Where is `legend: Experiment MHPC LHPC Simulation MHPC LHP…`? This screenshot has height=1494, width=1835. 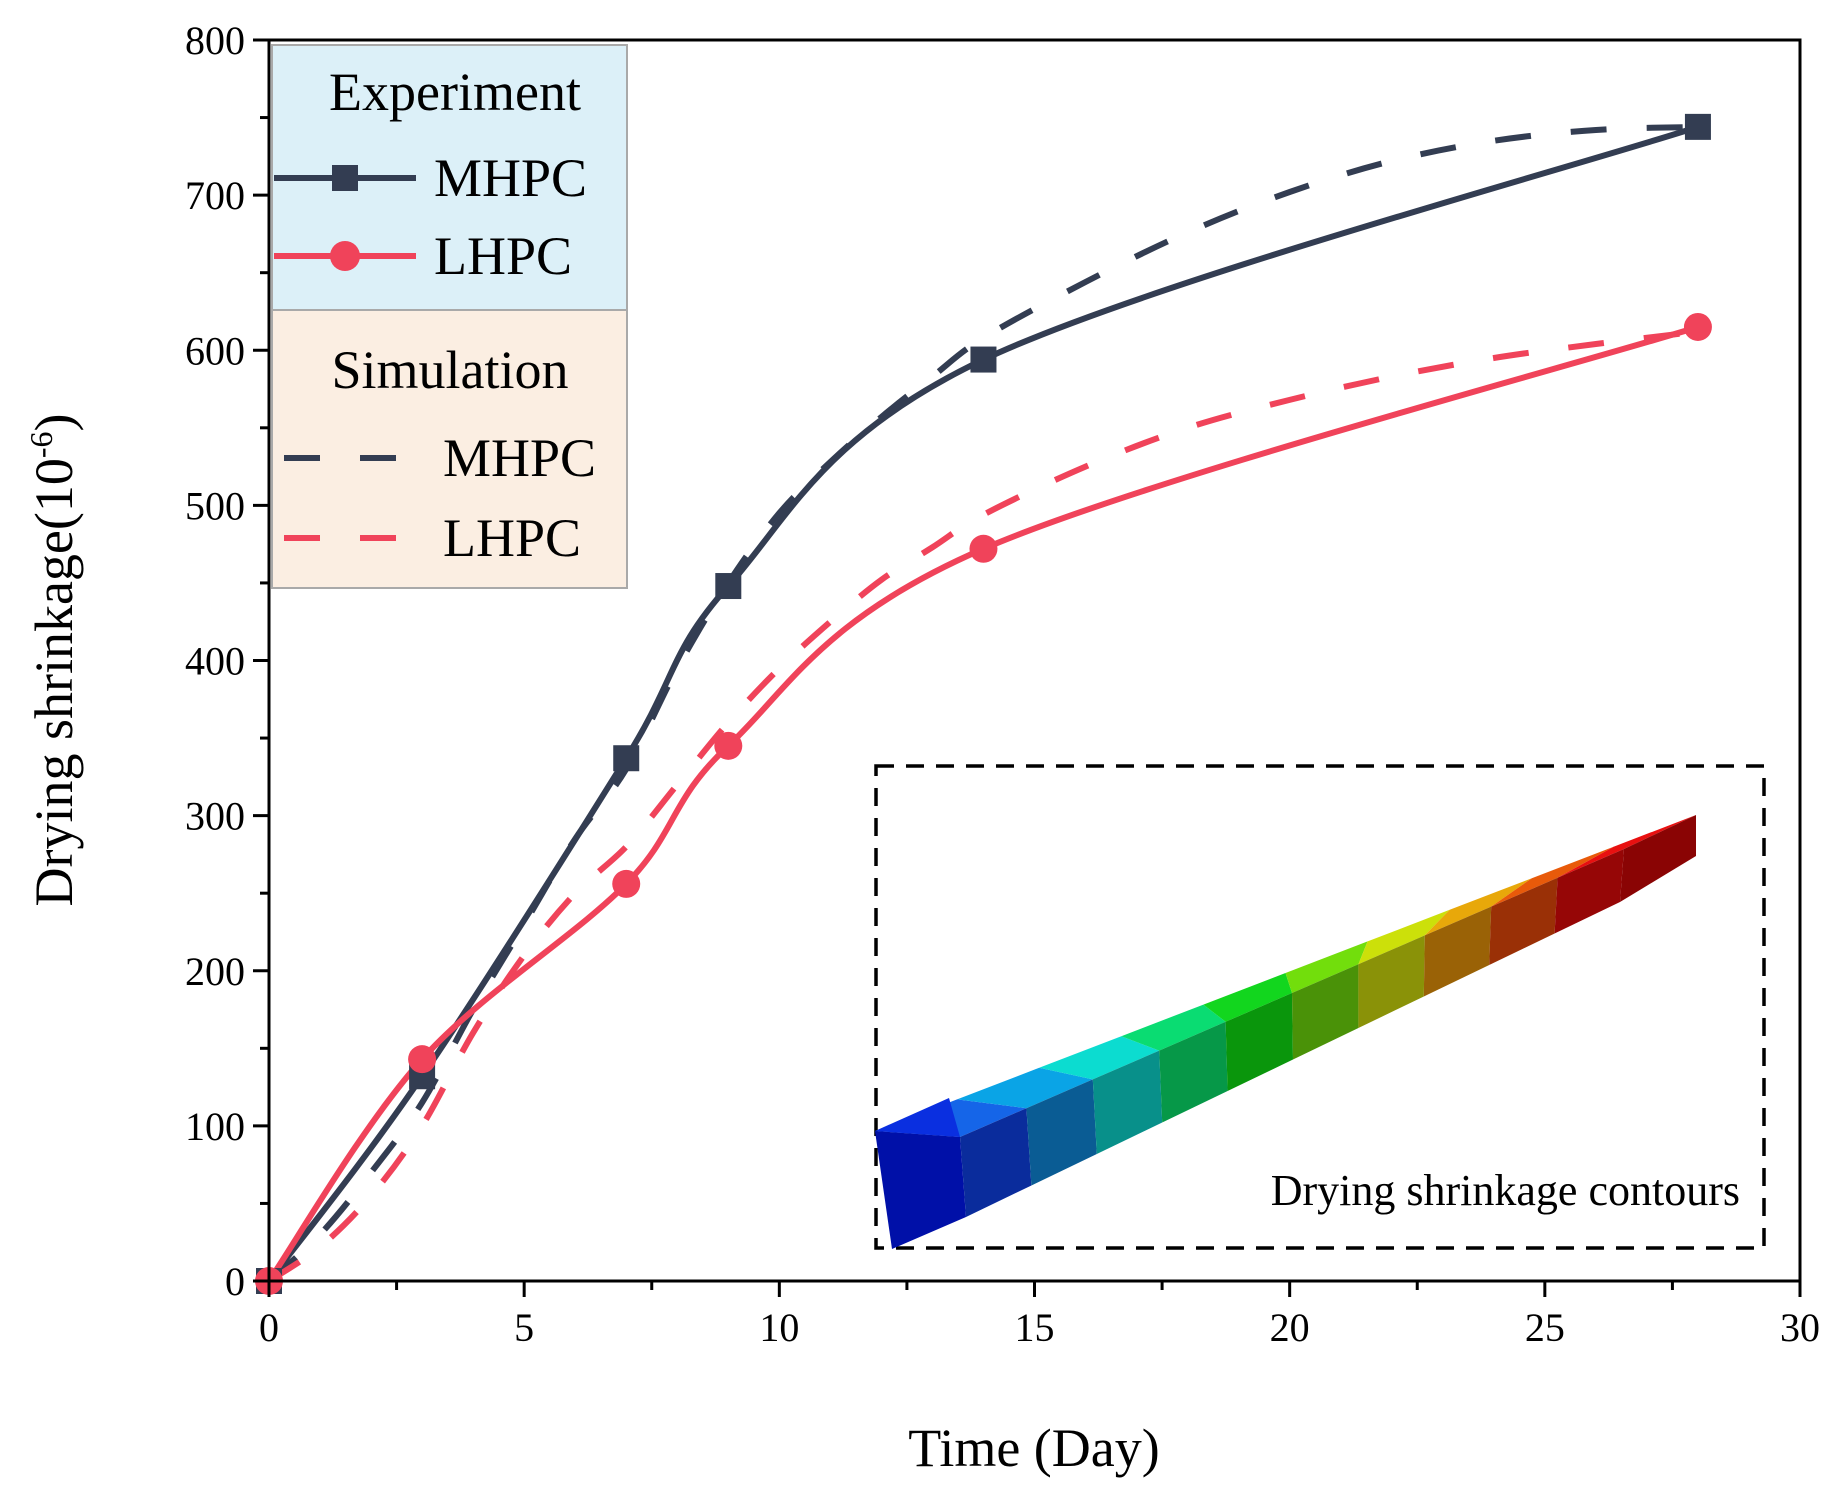
legend: Experiment MHPC LHPC Simulation MHPC LHP… is located at coordinates (449, 316).